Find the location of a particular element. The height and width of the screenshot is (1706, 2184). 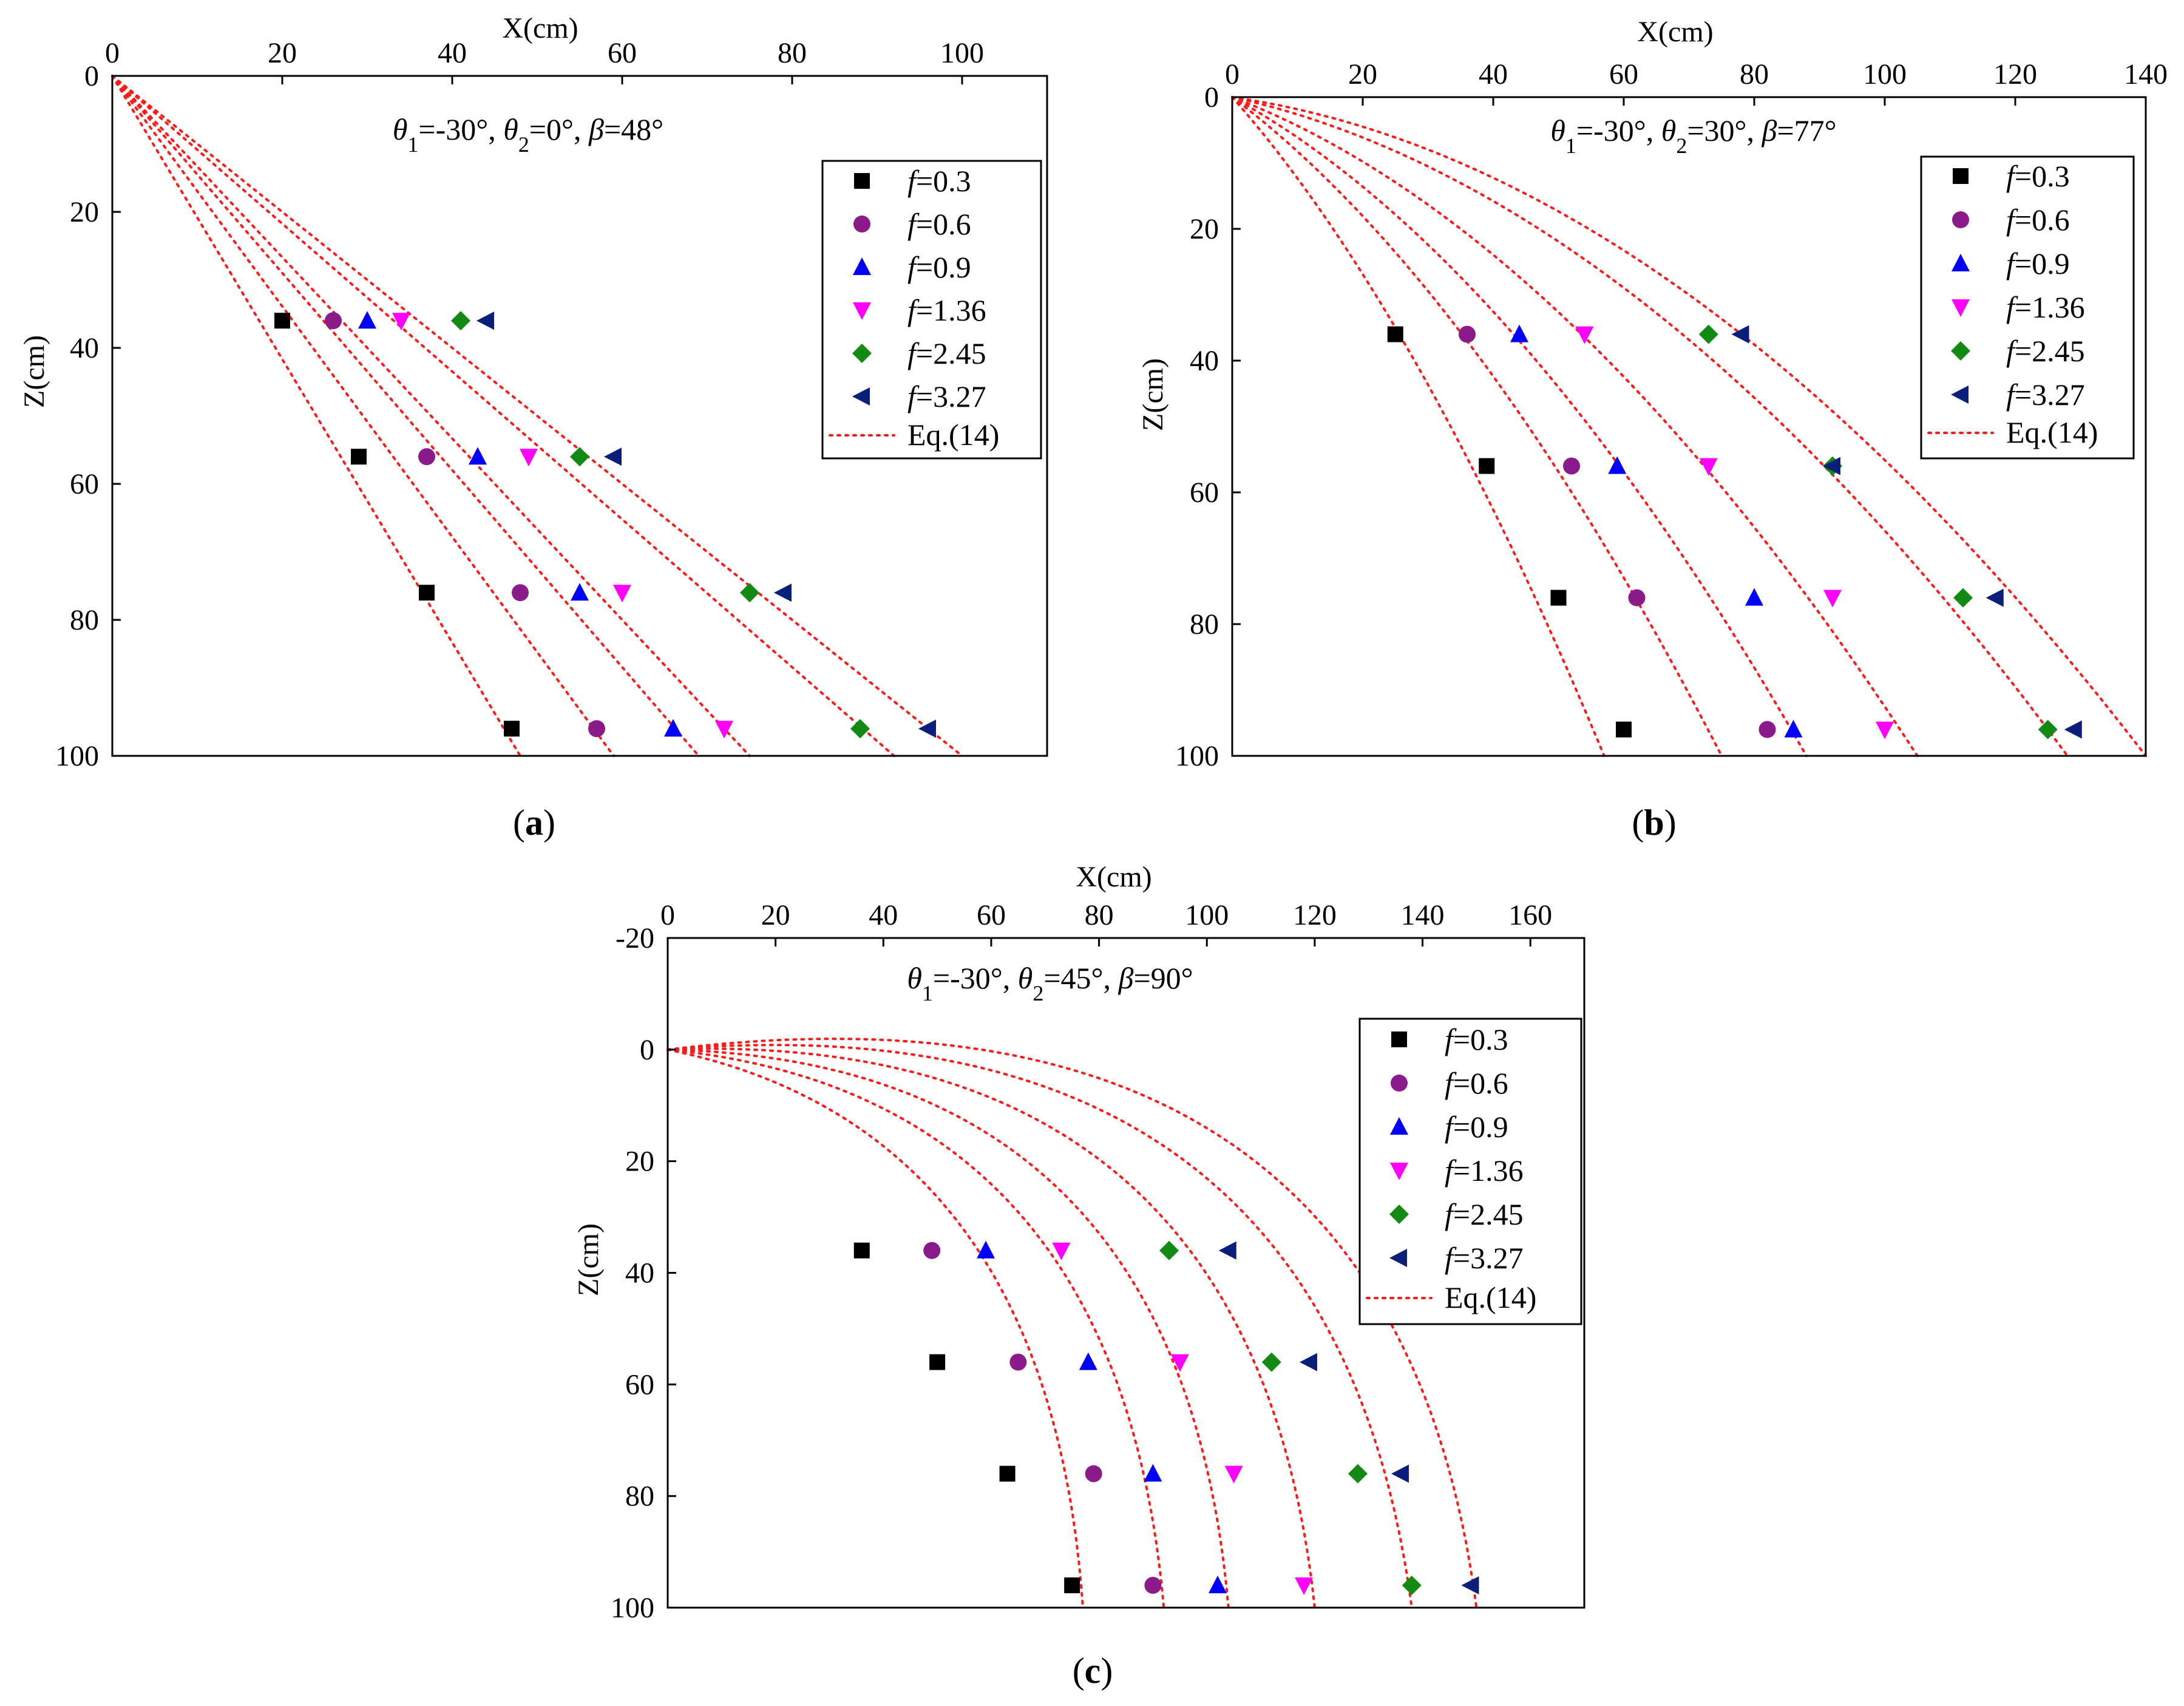

theta1-subscript: 1 is located at coordinates (412, 144).